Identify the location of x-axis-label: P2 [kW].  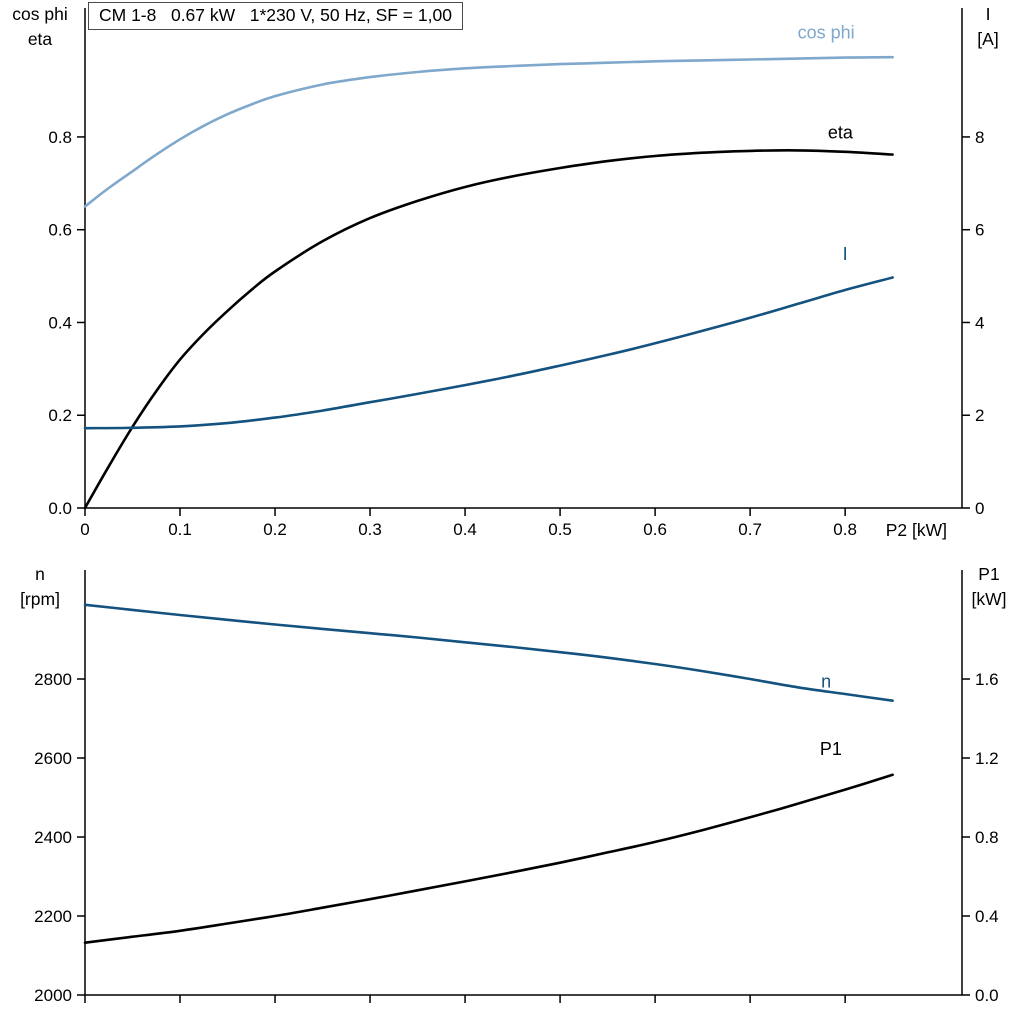
(916, 530).